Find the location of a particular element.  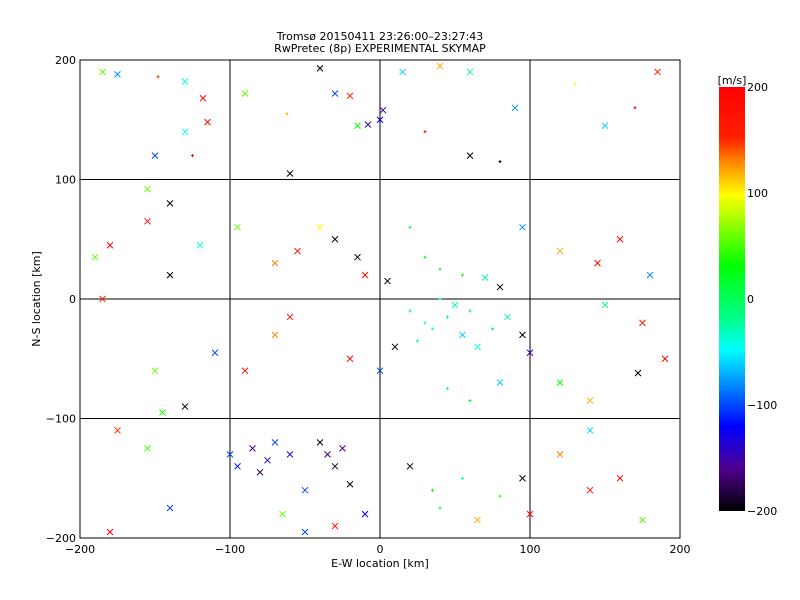

y-tick-label: −100 is located at coordinates (61, 419).